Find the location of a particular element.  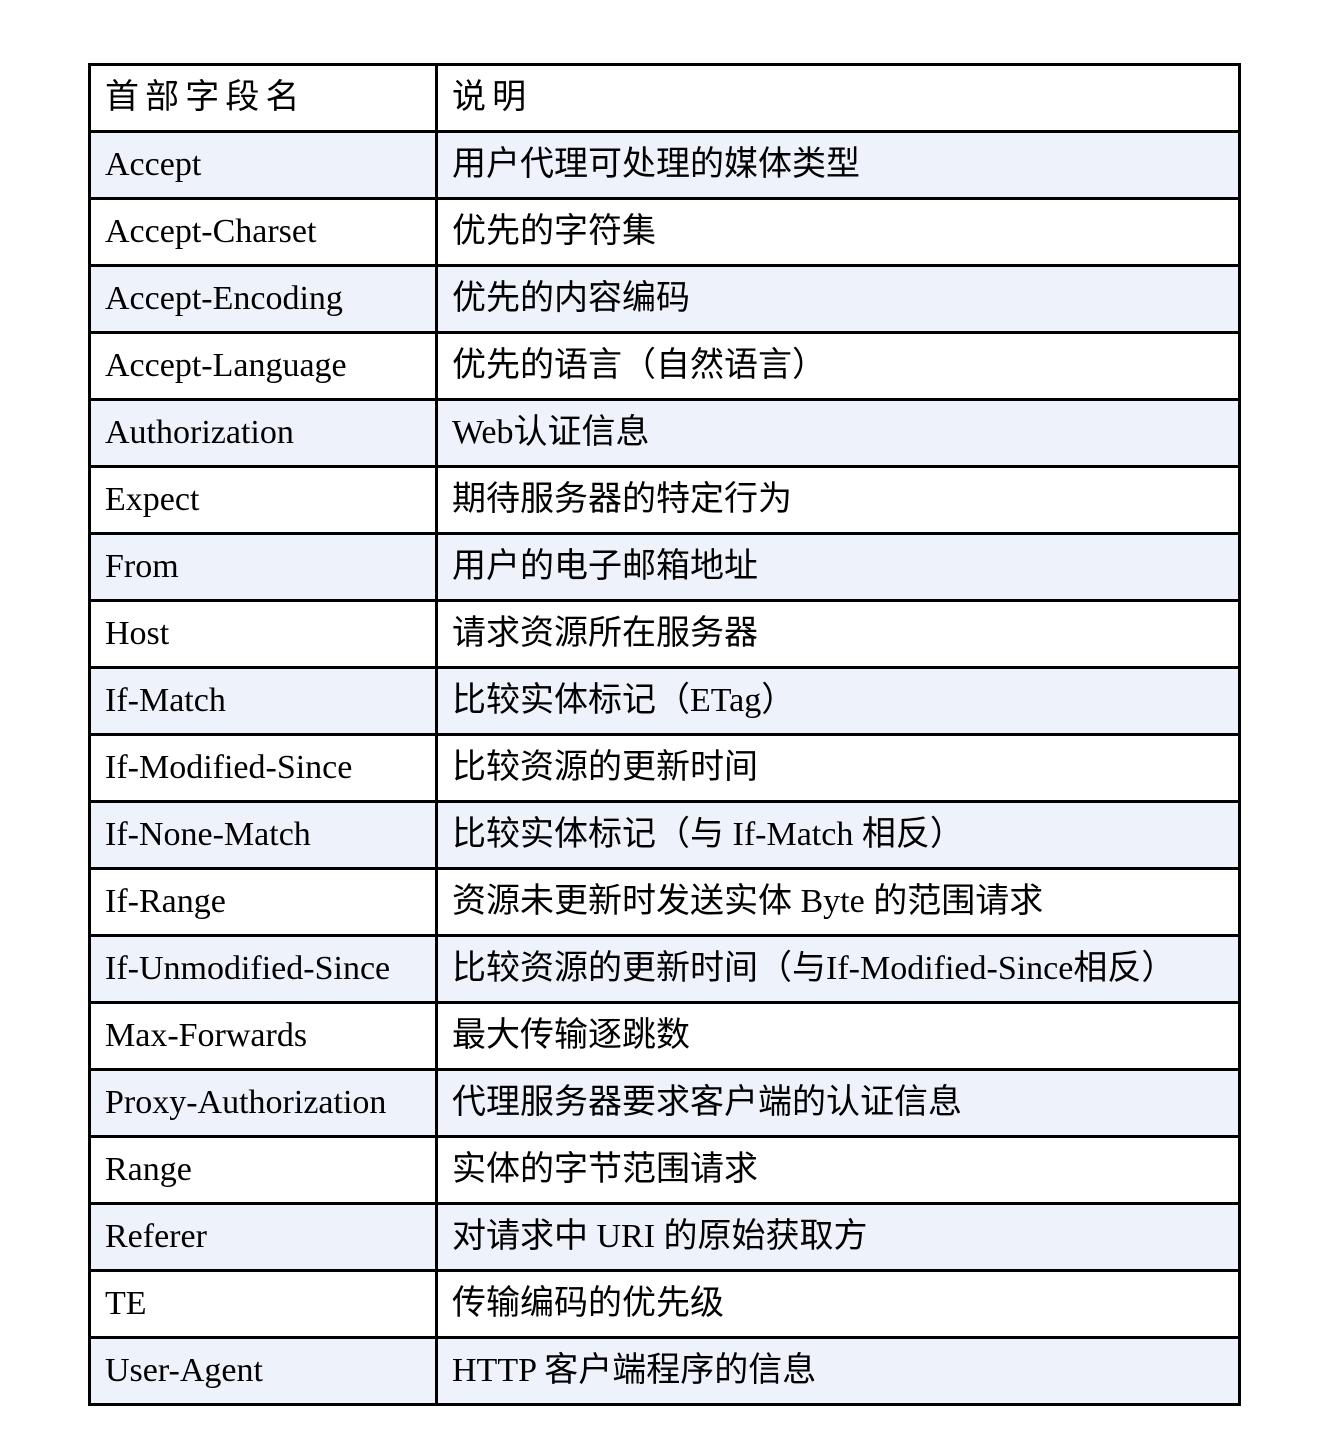

table-row: Referer 对请求中 URI 的原始获取方 is located at coordinates (664, 1237).